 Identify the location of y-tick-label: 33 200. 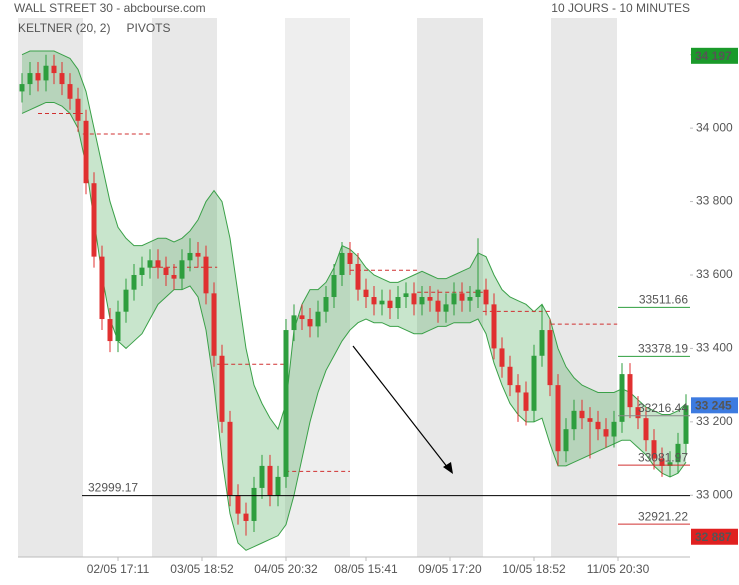
(714, 421).